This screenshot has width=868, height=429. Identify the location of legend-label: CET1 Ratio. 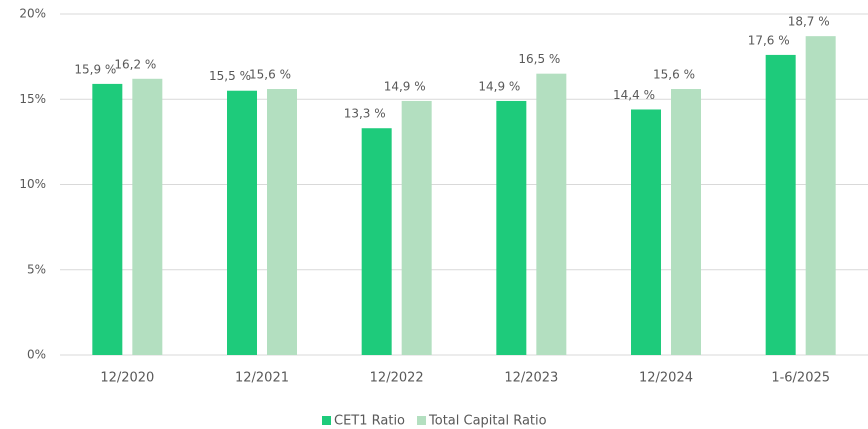
(369, 421).